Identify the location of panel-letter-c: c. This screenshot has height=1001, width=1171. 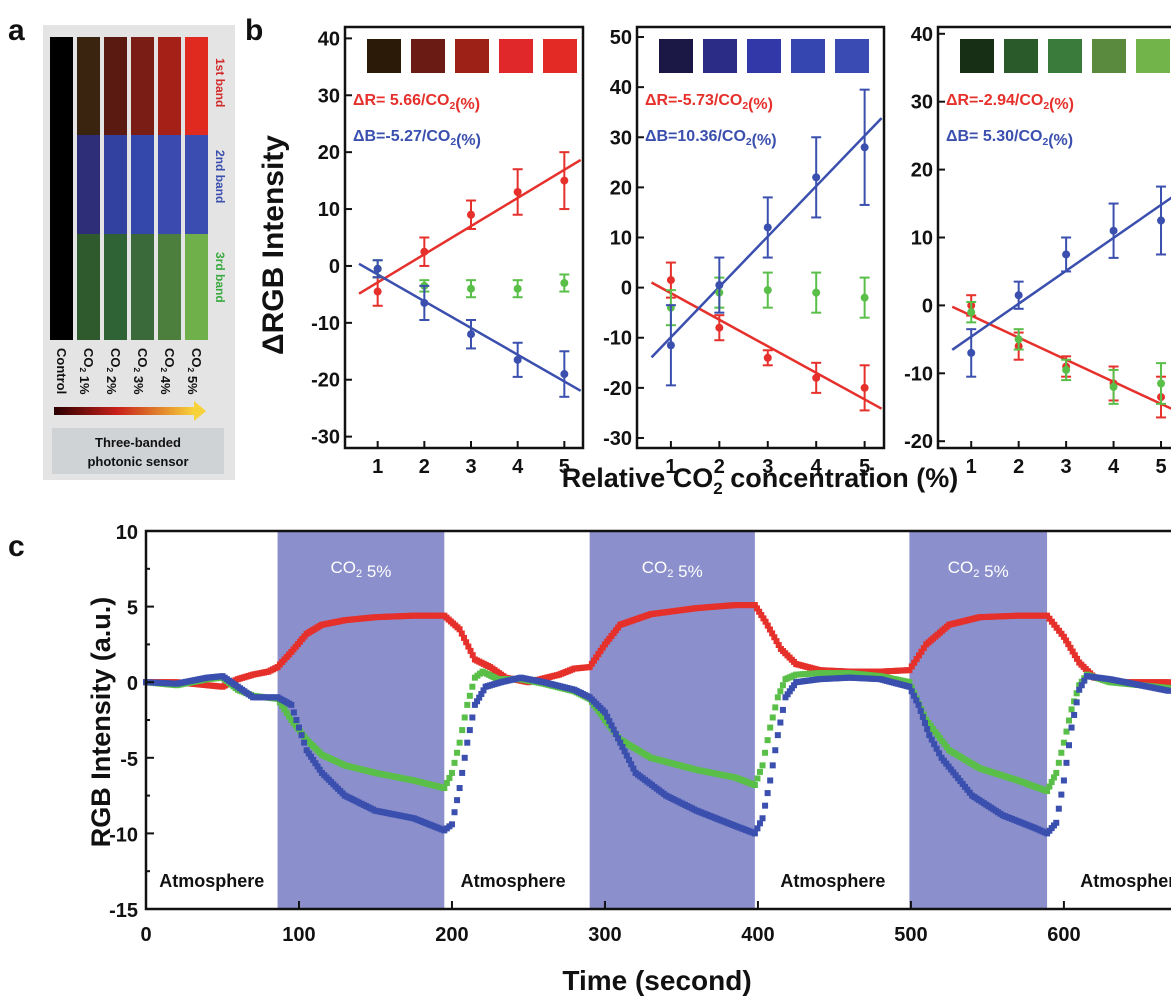
(16, 546).